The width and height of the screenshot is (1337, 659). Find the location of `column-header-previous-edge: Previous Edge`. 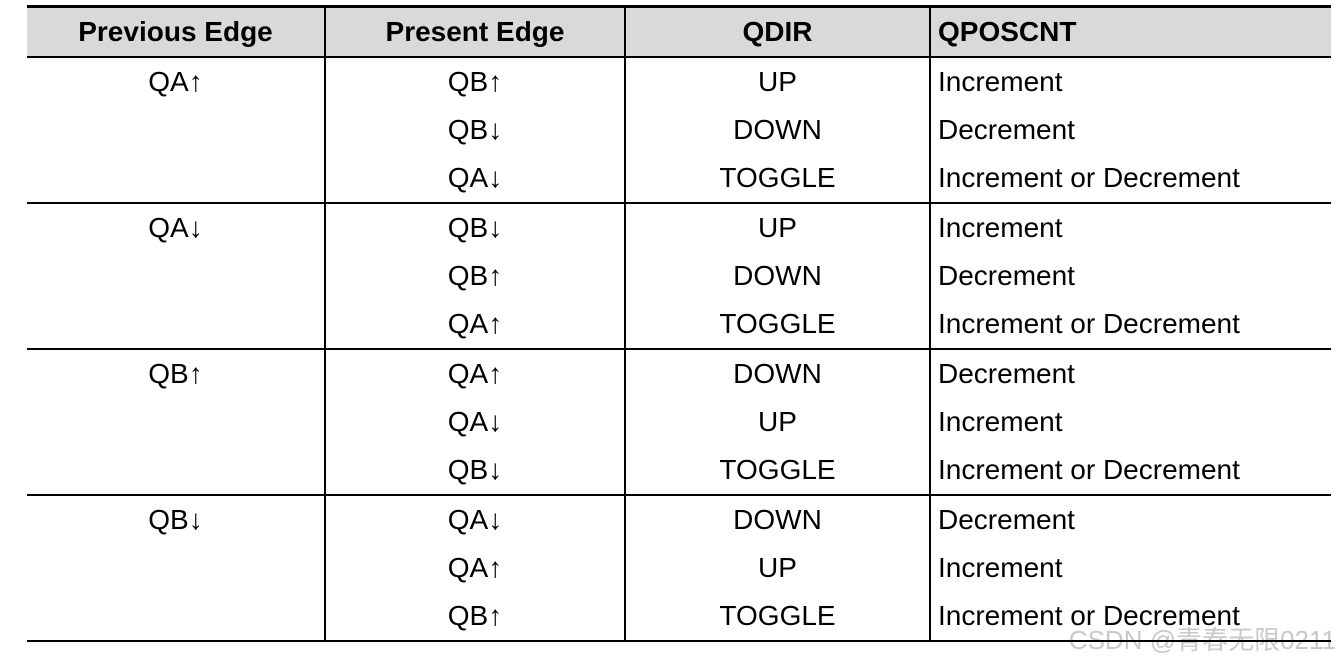

column-header-previous-edge: Previous Edge is located at coordinates (176, 32).